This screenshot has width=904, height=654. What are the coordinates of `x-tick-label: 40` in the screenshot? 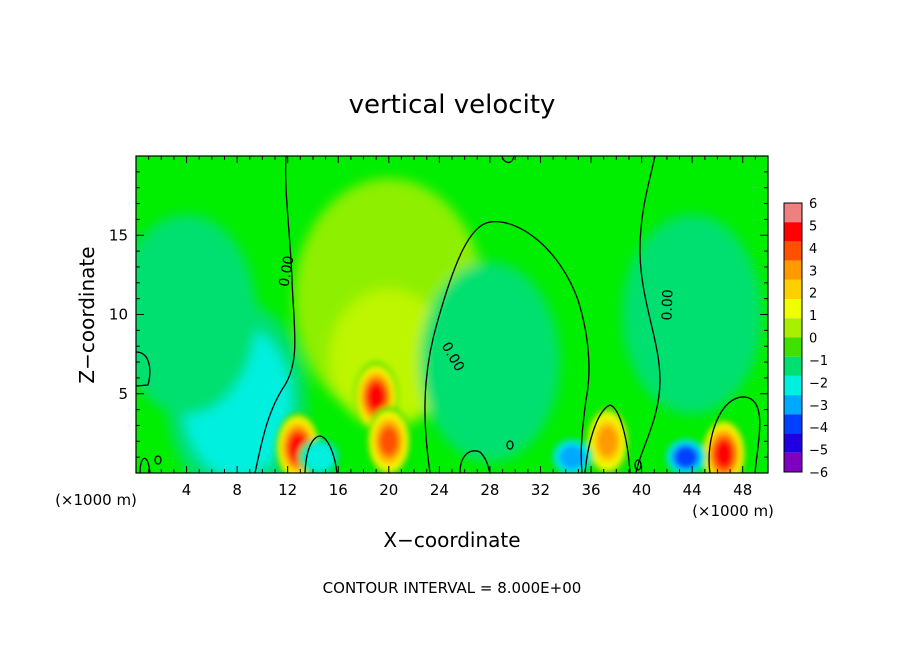 It's located at (641, 490).